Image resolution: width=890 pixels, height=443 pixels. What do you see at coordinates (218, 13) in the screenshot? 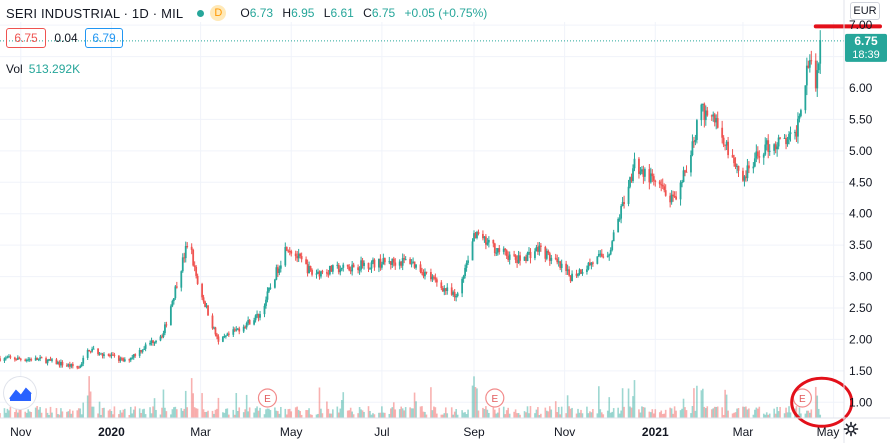
I see `delayed-data-badge: D` at bounding box center [218, 13].